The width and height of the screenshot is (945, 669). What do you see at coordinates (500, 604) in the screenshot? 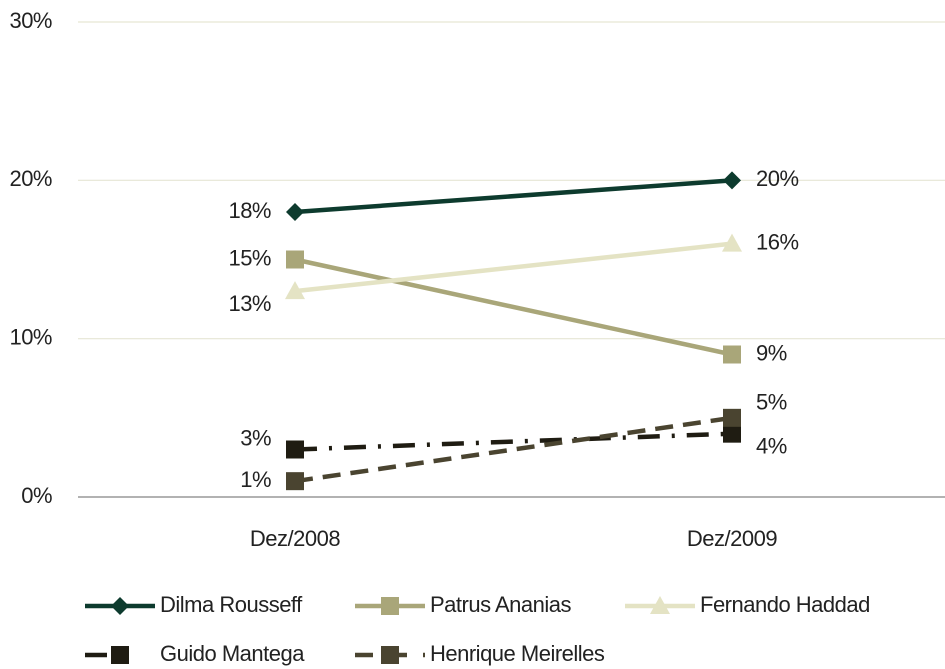
I see `legend-label: Patrus Ananias` at bounding box center [500, 604].